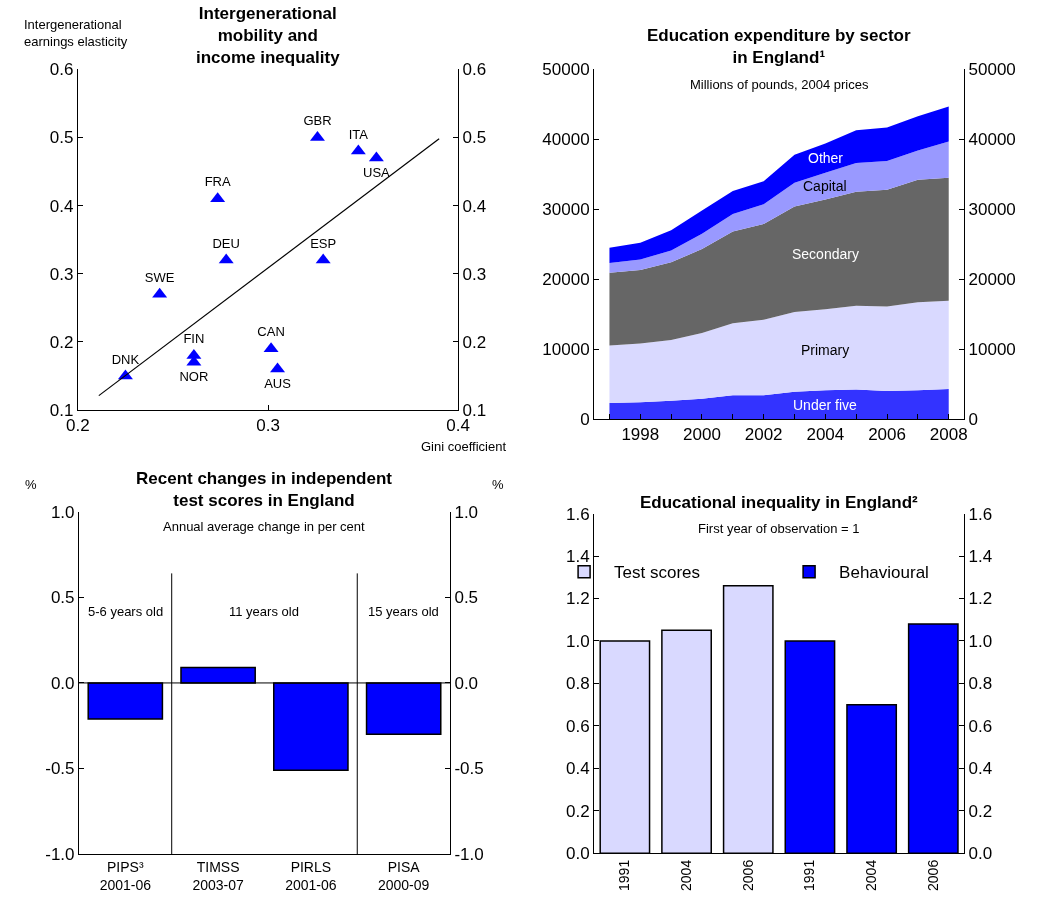 This screenshot has height=920, width=1038. What do you see at coordinates (640, 435) in the screenshot?
I see `x-tick-label: 1998` at bounding box center [640, 435].